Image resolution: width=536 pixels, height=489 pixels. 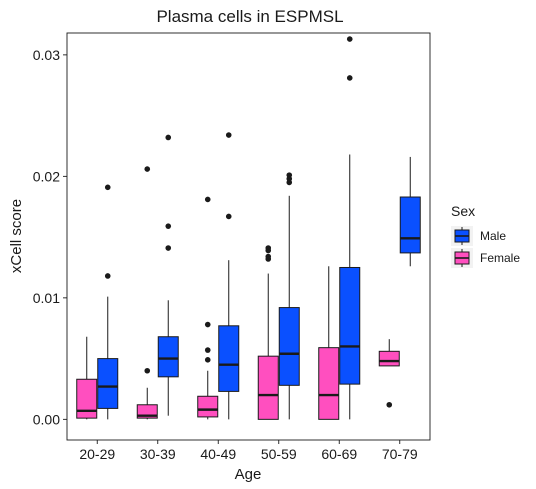 What do you see at coordinates (485, 247) in the screenshot?
I see `legend-items: Male Female` at bounding box center [485, 247].